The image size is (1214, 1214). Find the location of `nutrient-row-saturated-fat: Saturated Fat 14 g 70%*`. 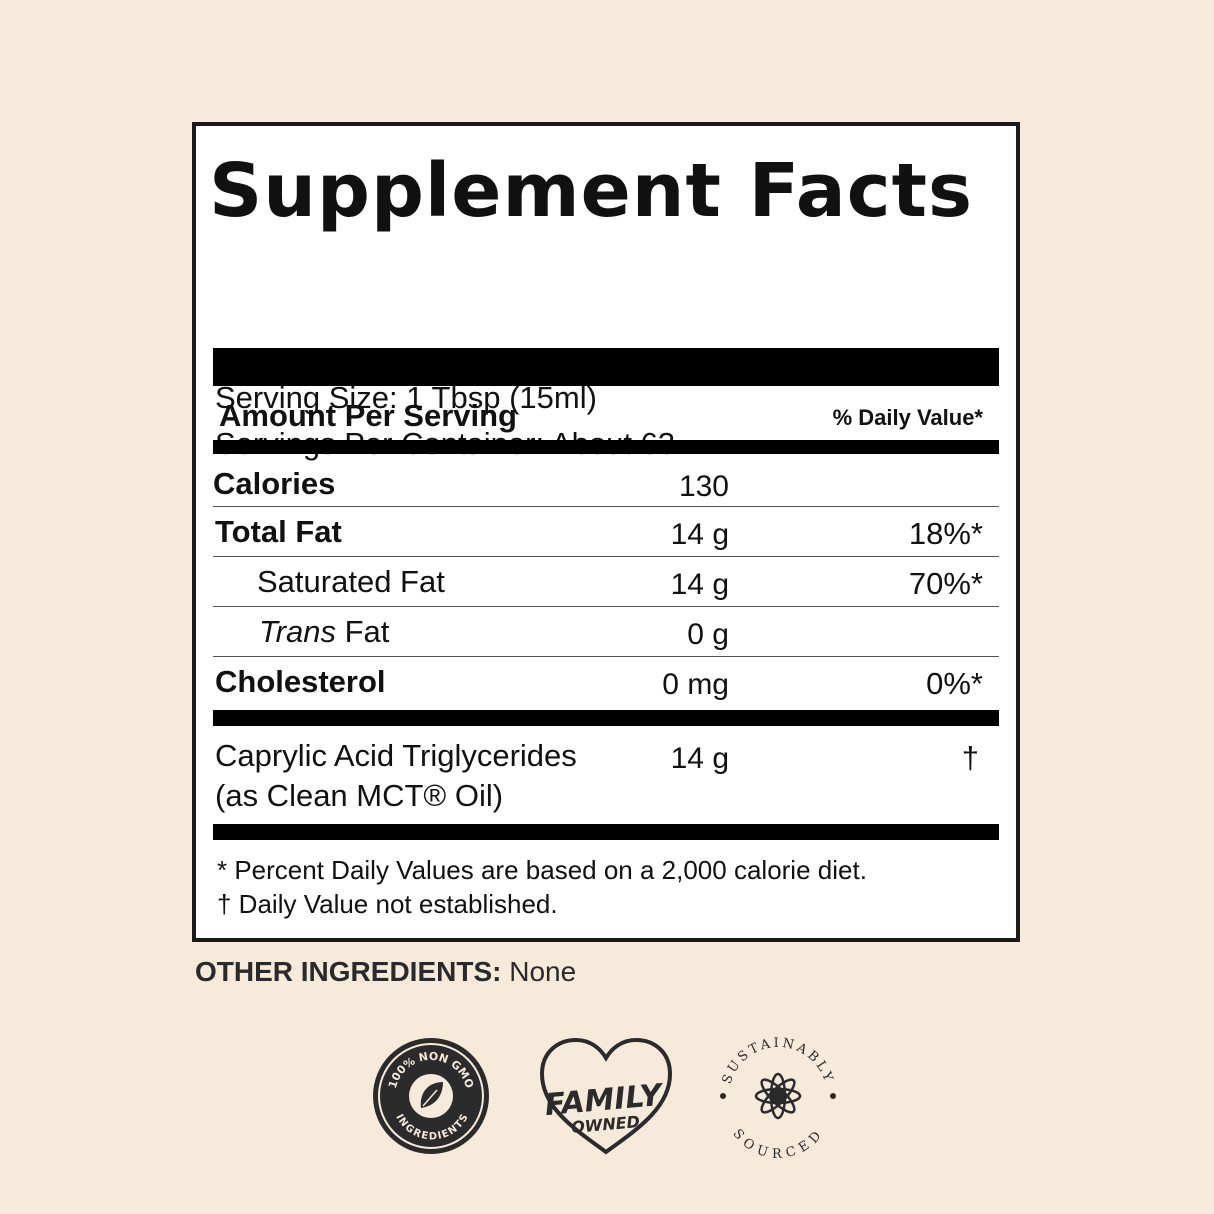

nutrient-row-saturated-fat: Saturated Fat 14 g 70%* is located at coordinates (606, 583).